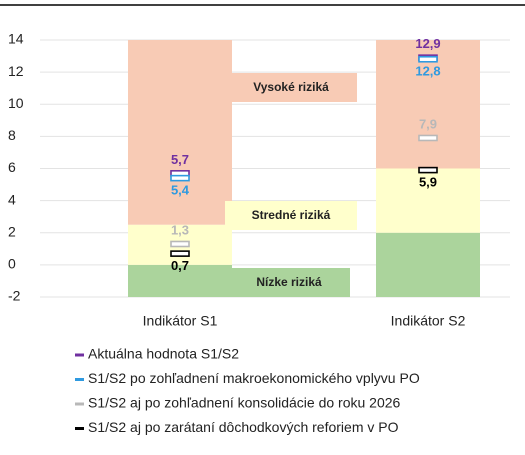 This screenshot has height=455, width=525. Describe the element at coordinates (180, 321) in the screenshot. I see `x-tick-label: Indikátor S1` at that location.